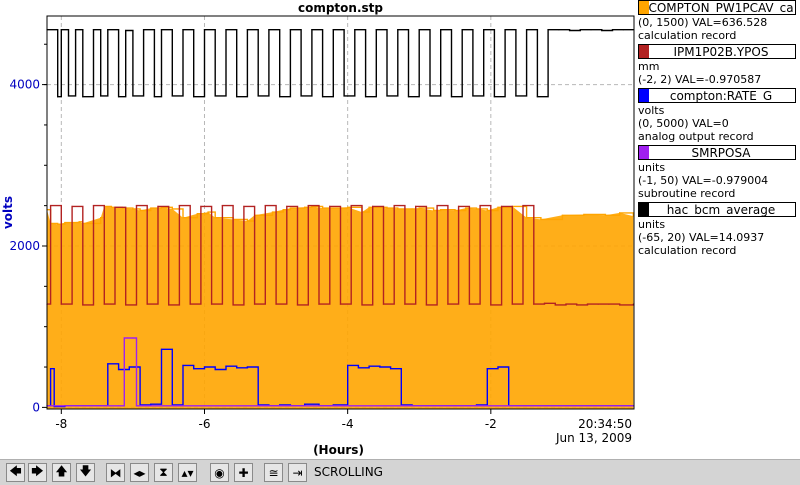 The height and width of the screenshot is (485, 800). What do you see at coordinates (163, 472) in the screenshot?
I see `zoom-in-y-button: ⧗` at bounding box center [163, 472].